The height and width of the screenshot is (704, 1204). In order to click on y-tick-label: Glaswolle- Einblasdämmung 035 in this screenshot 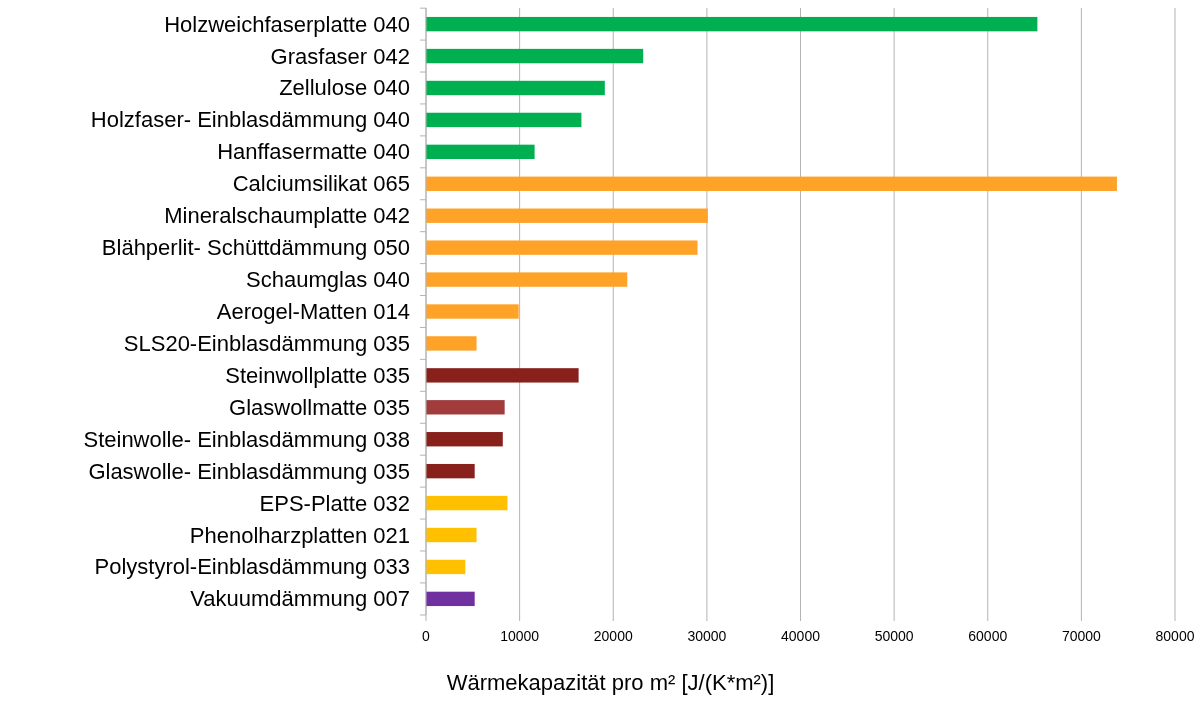, I will do `click(249, 471)`.